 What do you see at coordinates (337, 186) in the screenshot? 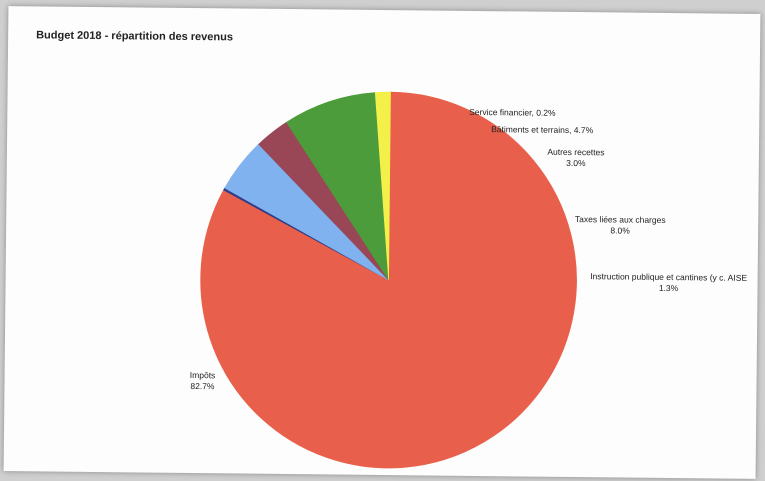
I see `pie-slice-taxes-liees-aux-charges` at bounding box center [337, 186].